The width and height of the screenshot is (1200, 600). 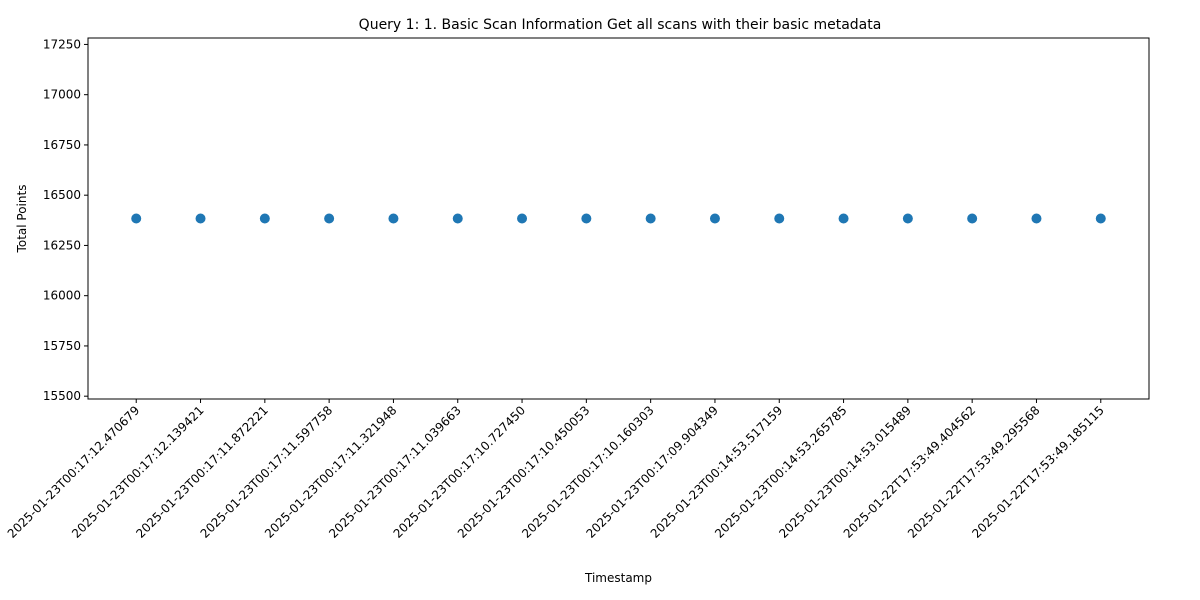 What do you see at coordinates (138, 472) in the screenshot?
I see `x-tick-label: 2025-01-23T00:17:12.139421` at bounding box center [138, 472].